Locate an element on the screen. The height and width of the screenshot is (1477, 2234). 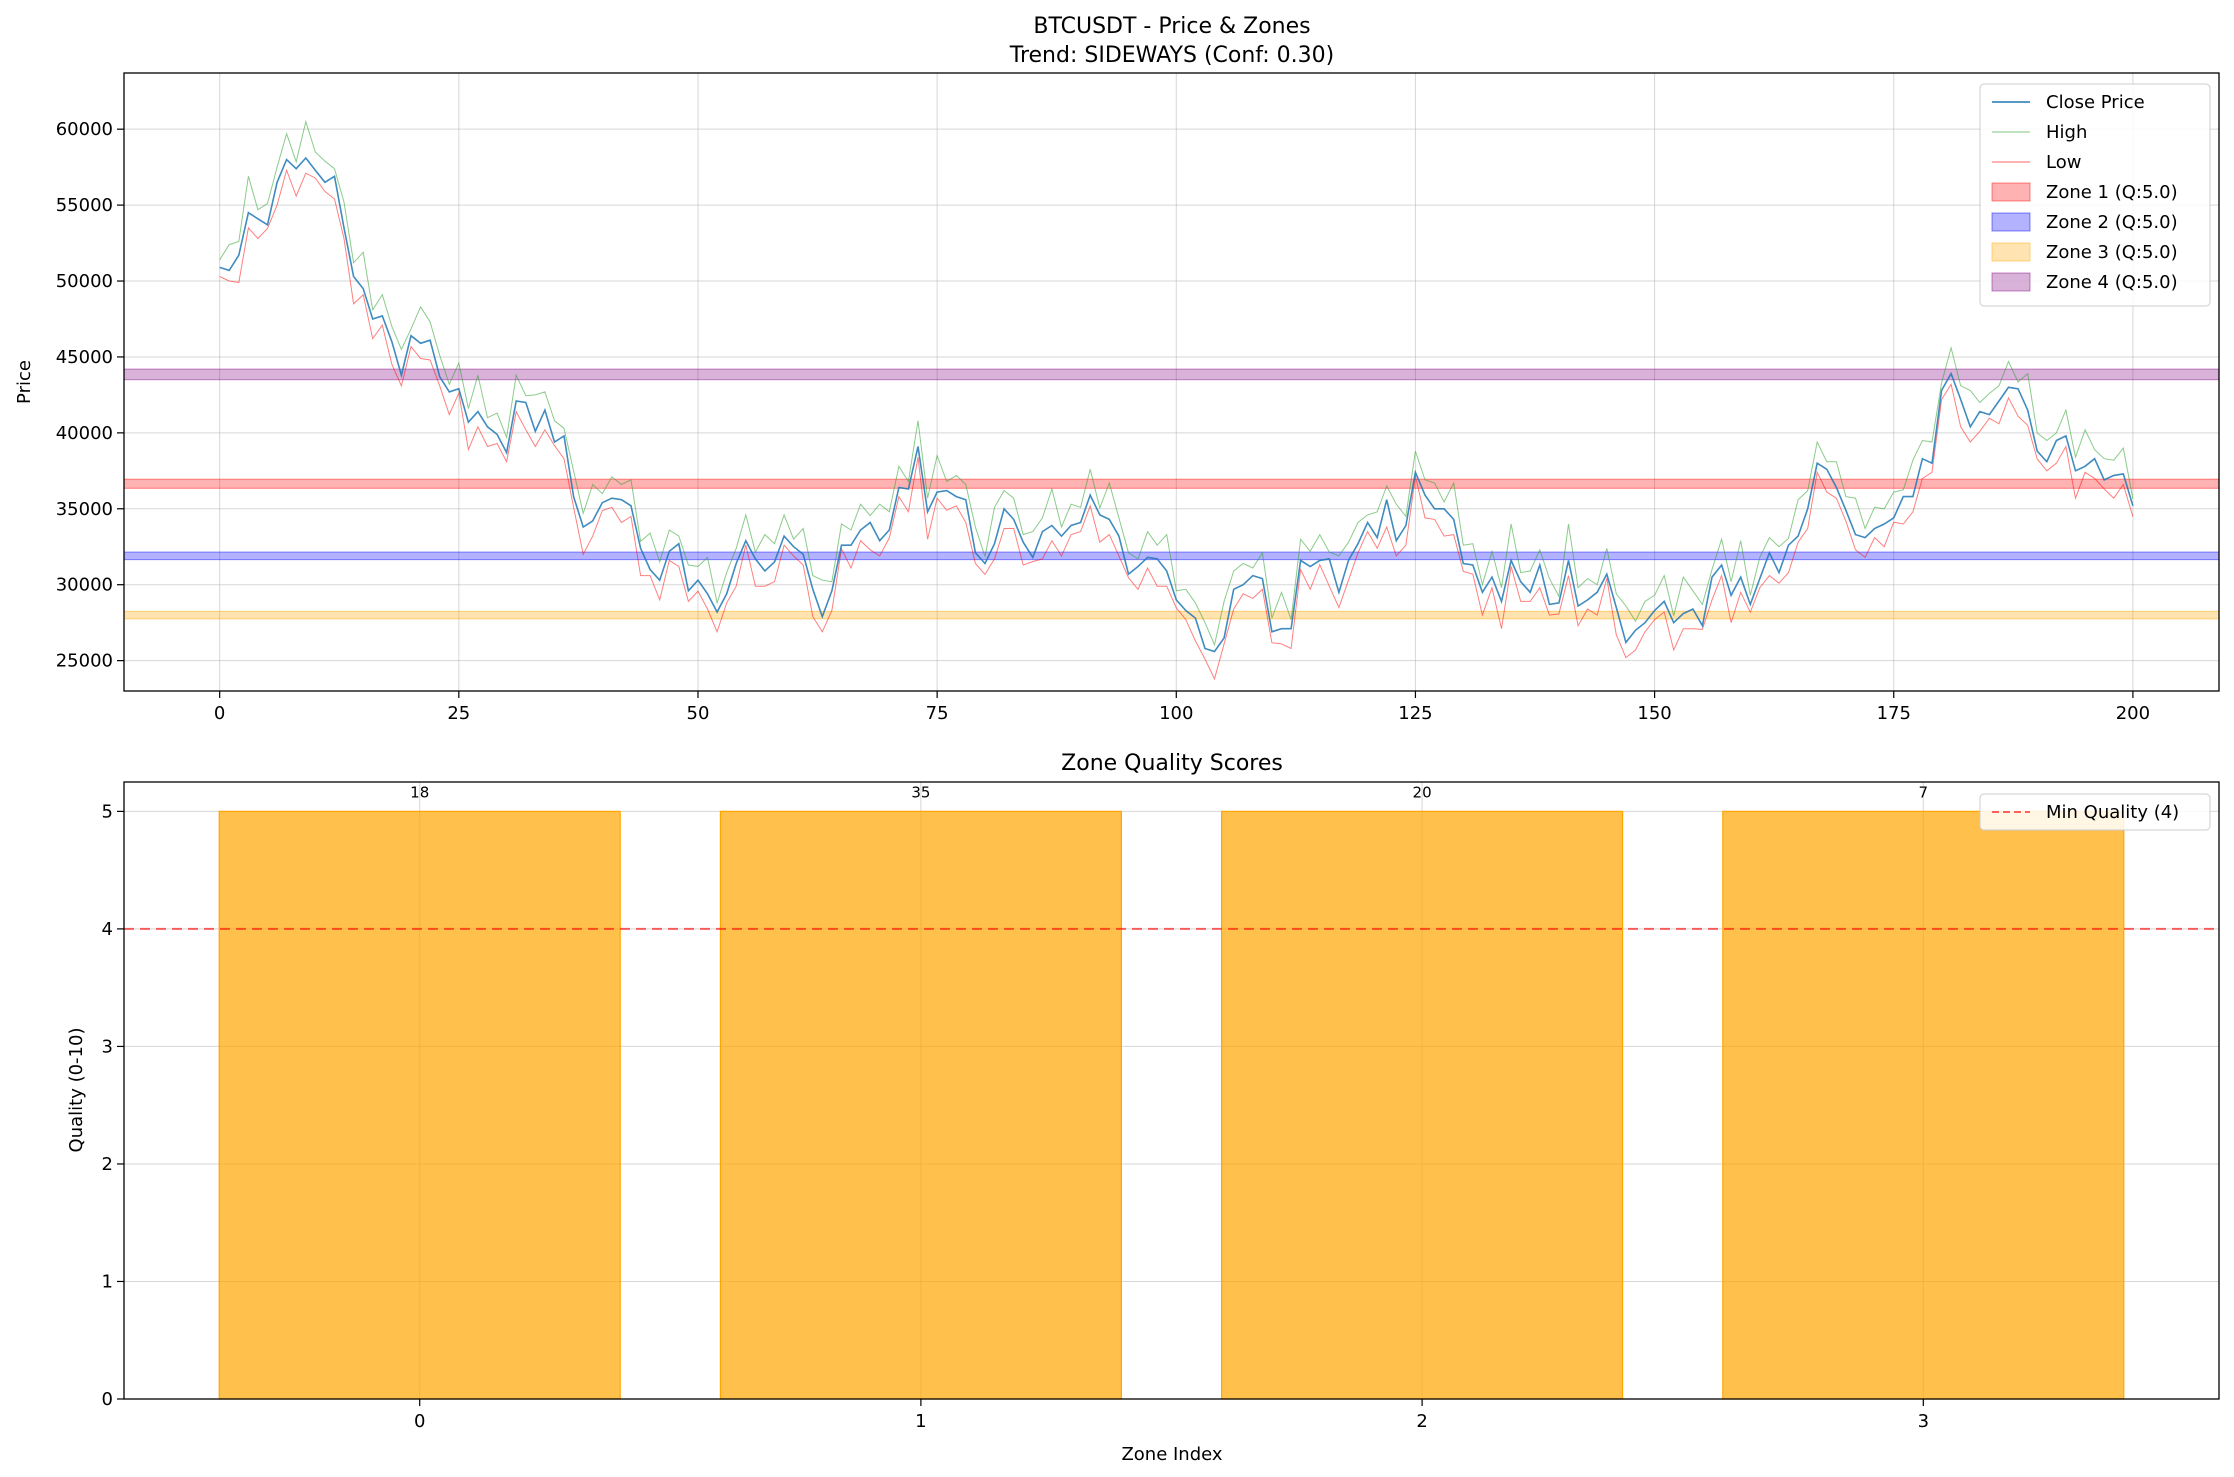
price-x-tick-label: 175 is located at coordinates (1894, 713).